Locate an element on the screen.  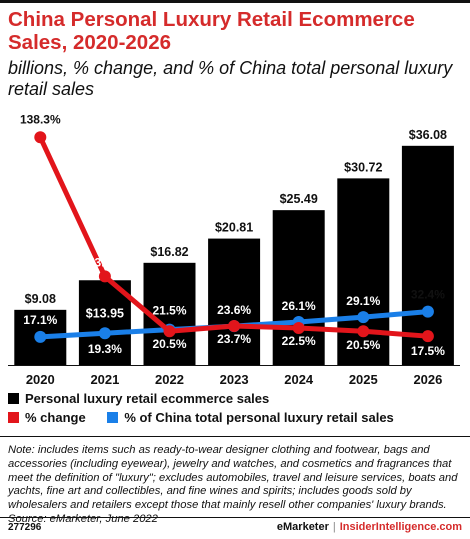
legend-item-change: % change is located at coordinates (47, 417).